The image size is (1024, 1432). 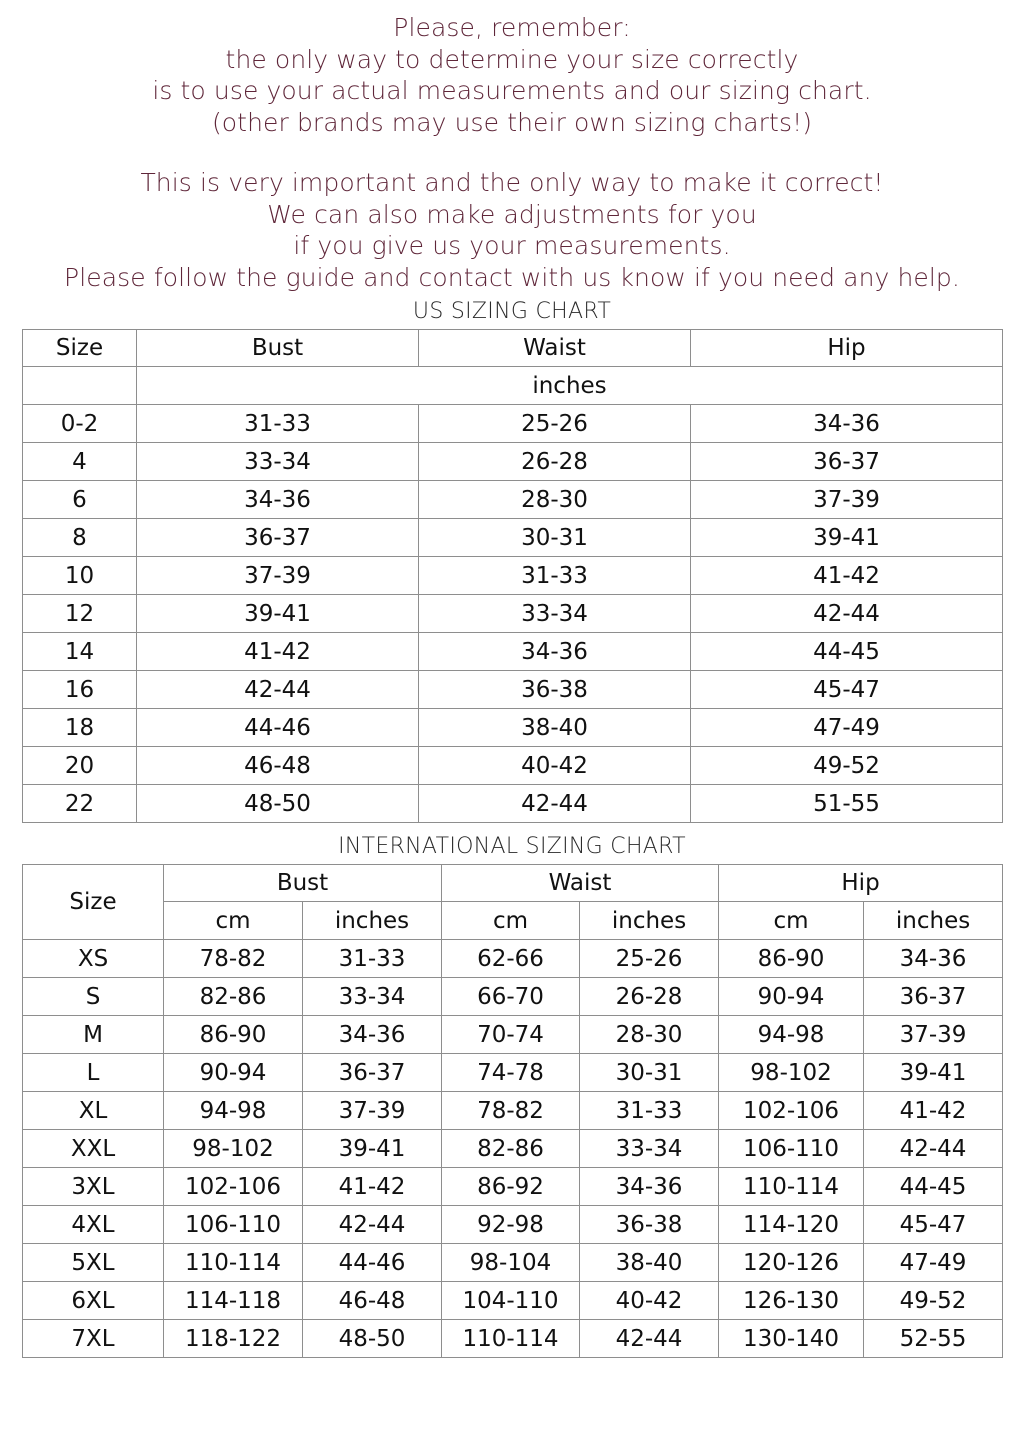 What do you see at coordinates (233, 1262) in the screenshot?
I see `cell-bust-cm: 110-114` at bounding box center [233, 1262].